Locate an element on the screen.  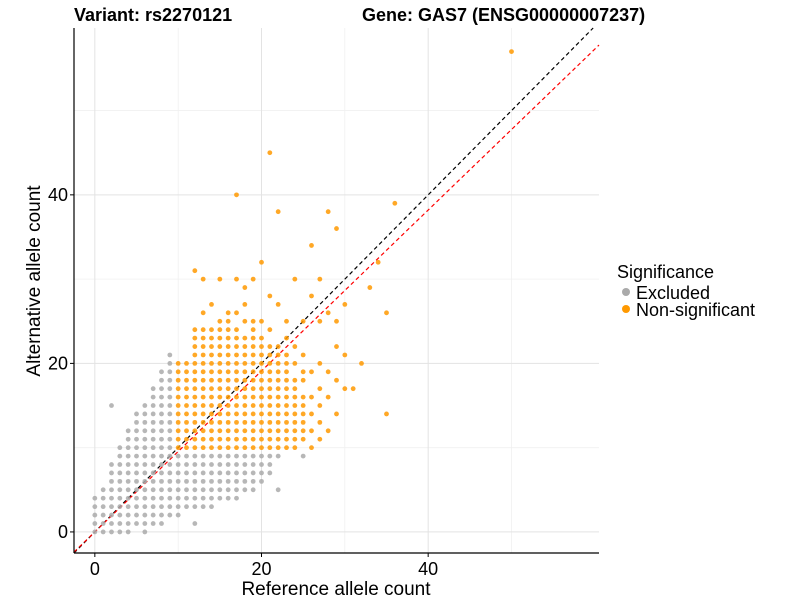
x-tick-label: 40 is located at coordinates (428, 569).